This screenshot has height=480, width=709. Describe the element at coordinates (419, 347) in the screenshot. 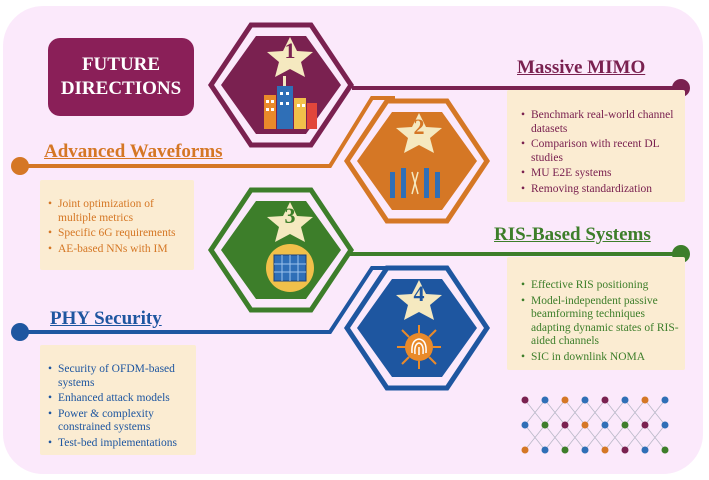

I see `fingerprint-network-icon` at that location.